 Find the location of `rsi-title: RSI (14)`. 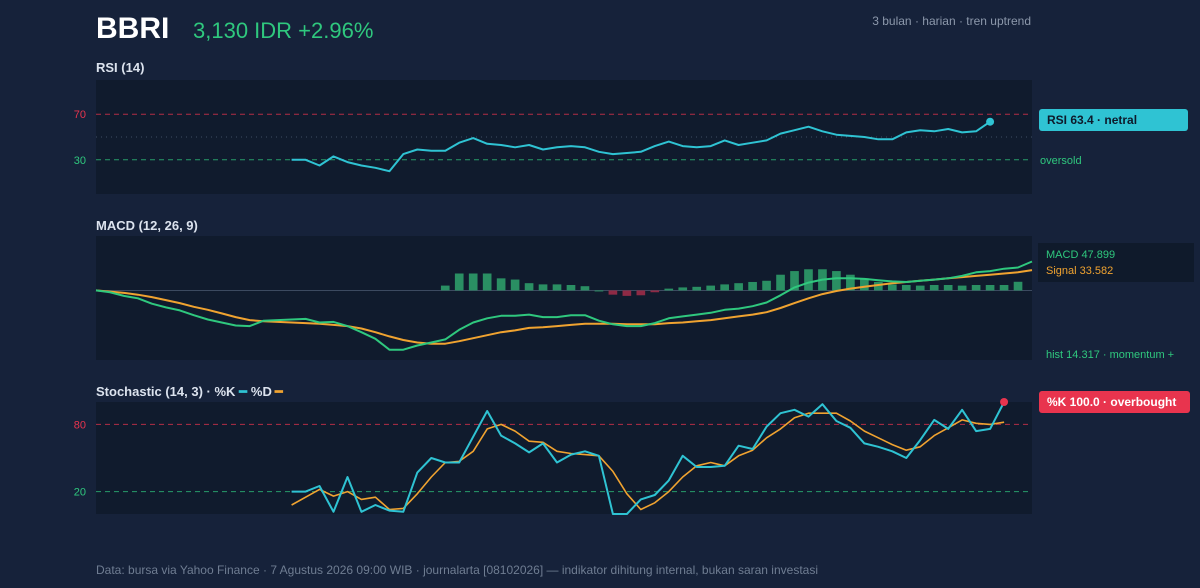

rsi-title: RSI (14) is located at coordinates (120, 67).